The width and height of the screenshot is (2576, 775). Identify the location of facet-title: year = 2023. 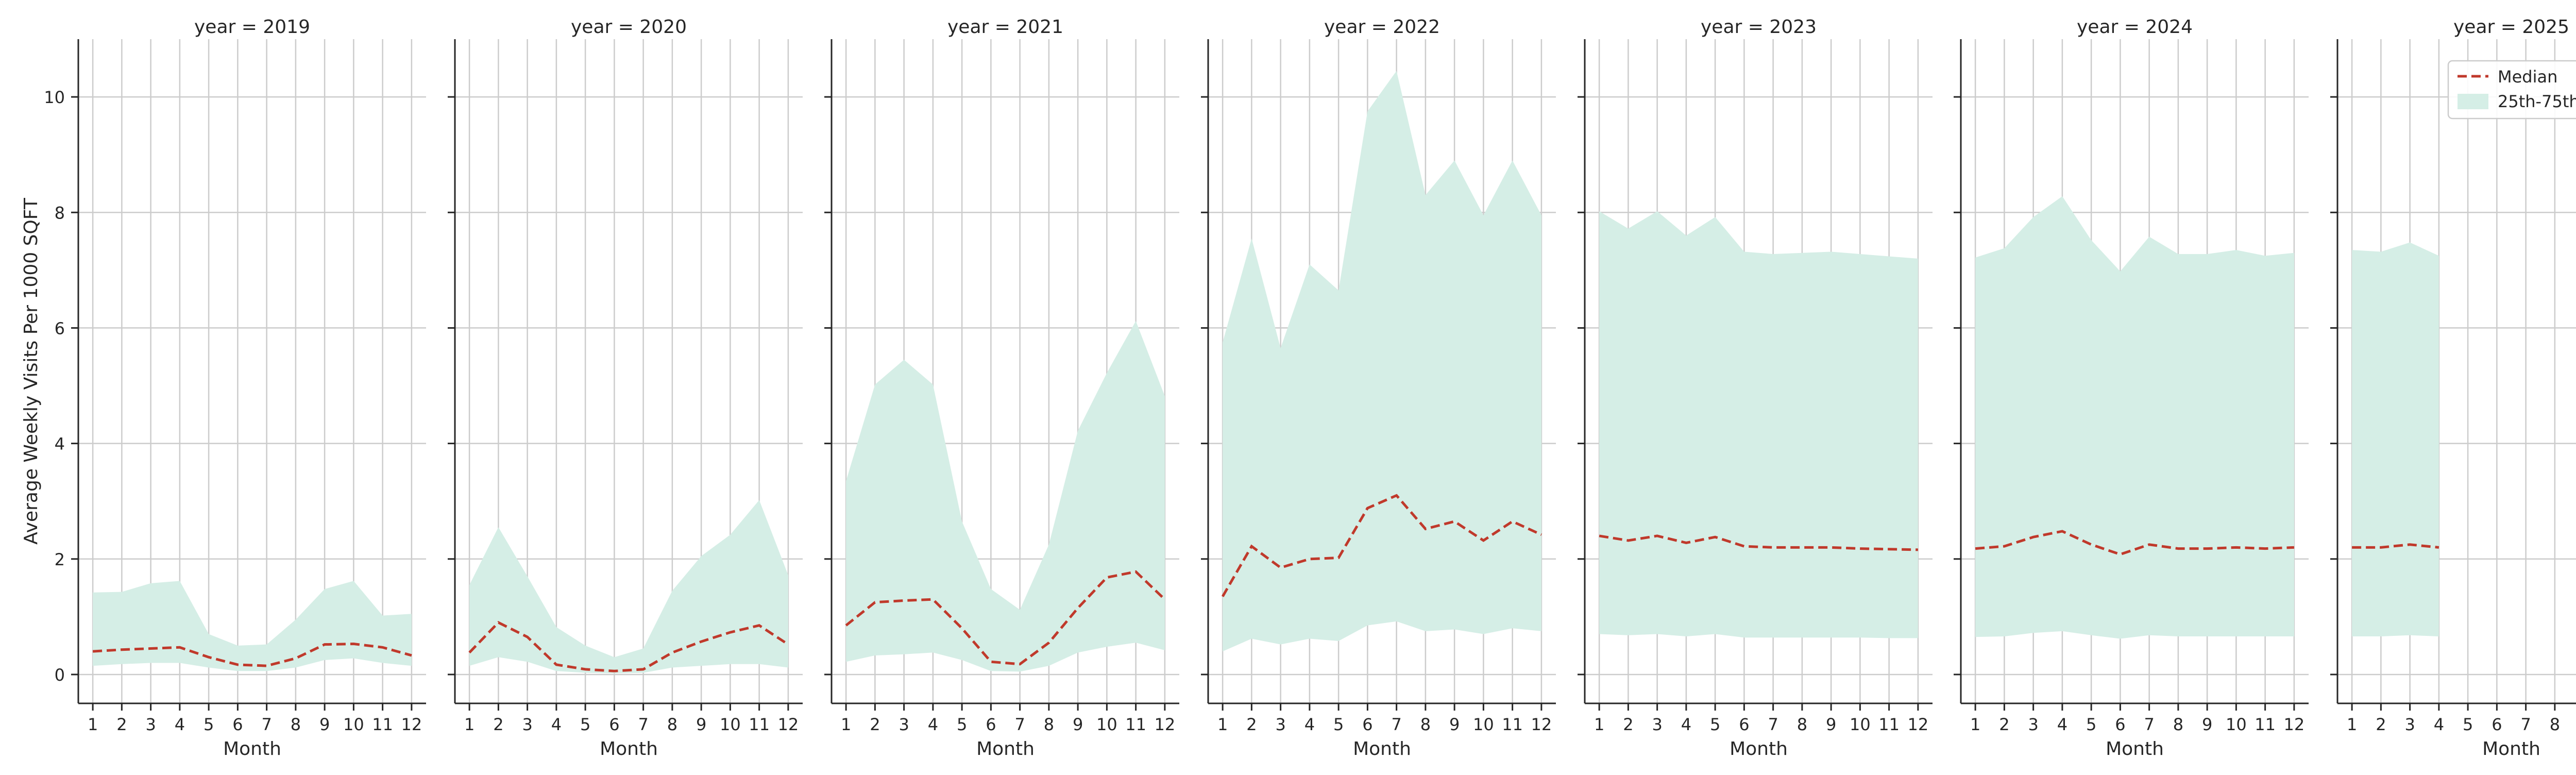
(1759, 27).